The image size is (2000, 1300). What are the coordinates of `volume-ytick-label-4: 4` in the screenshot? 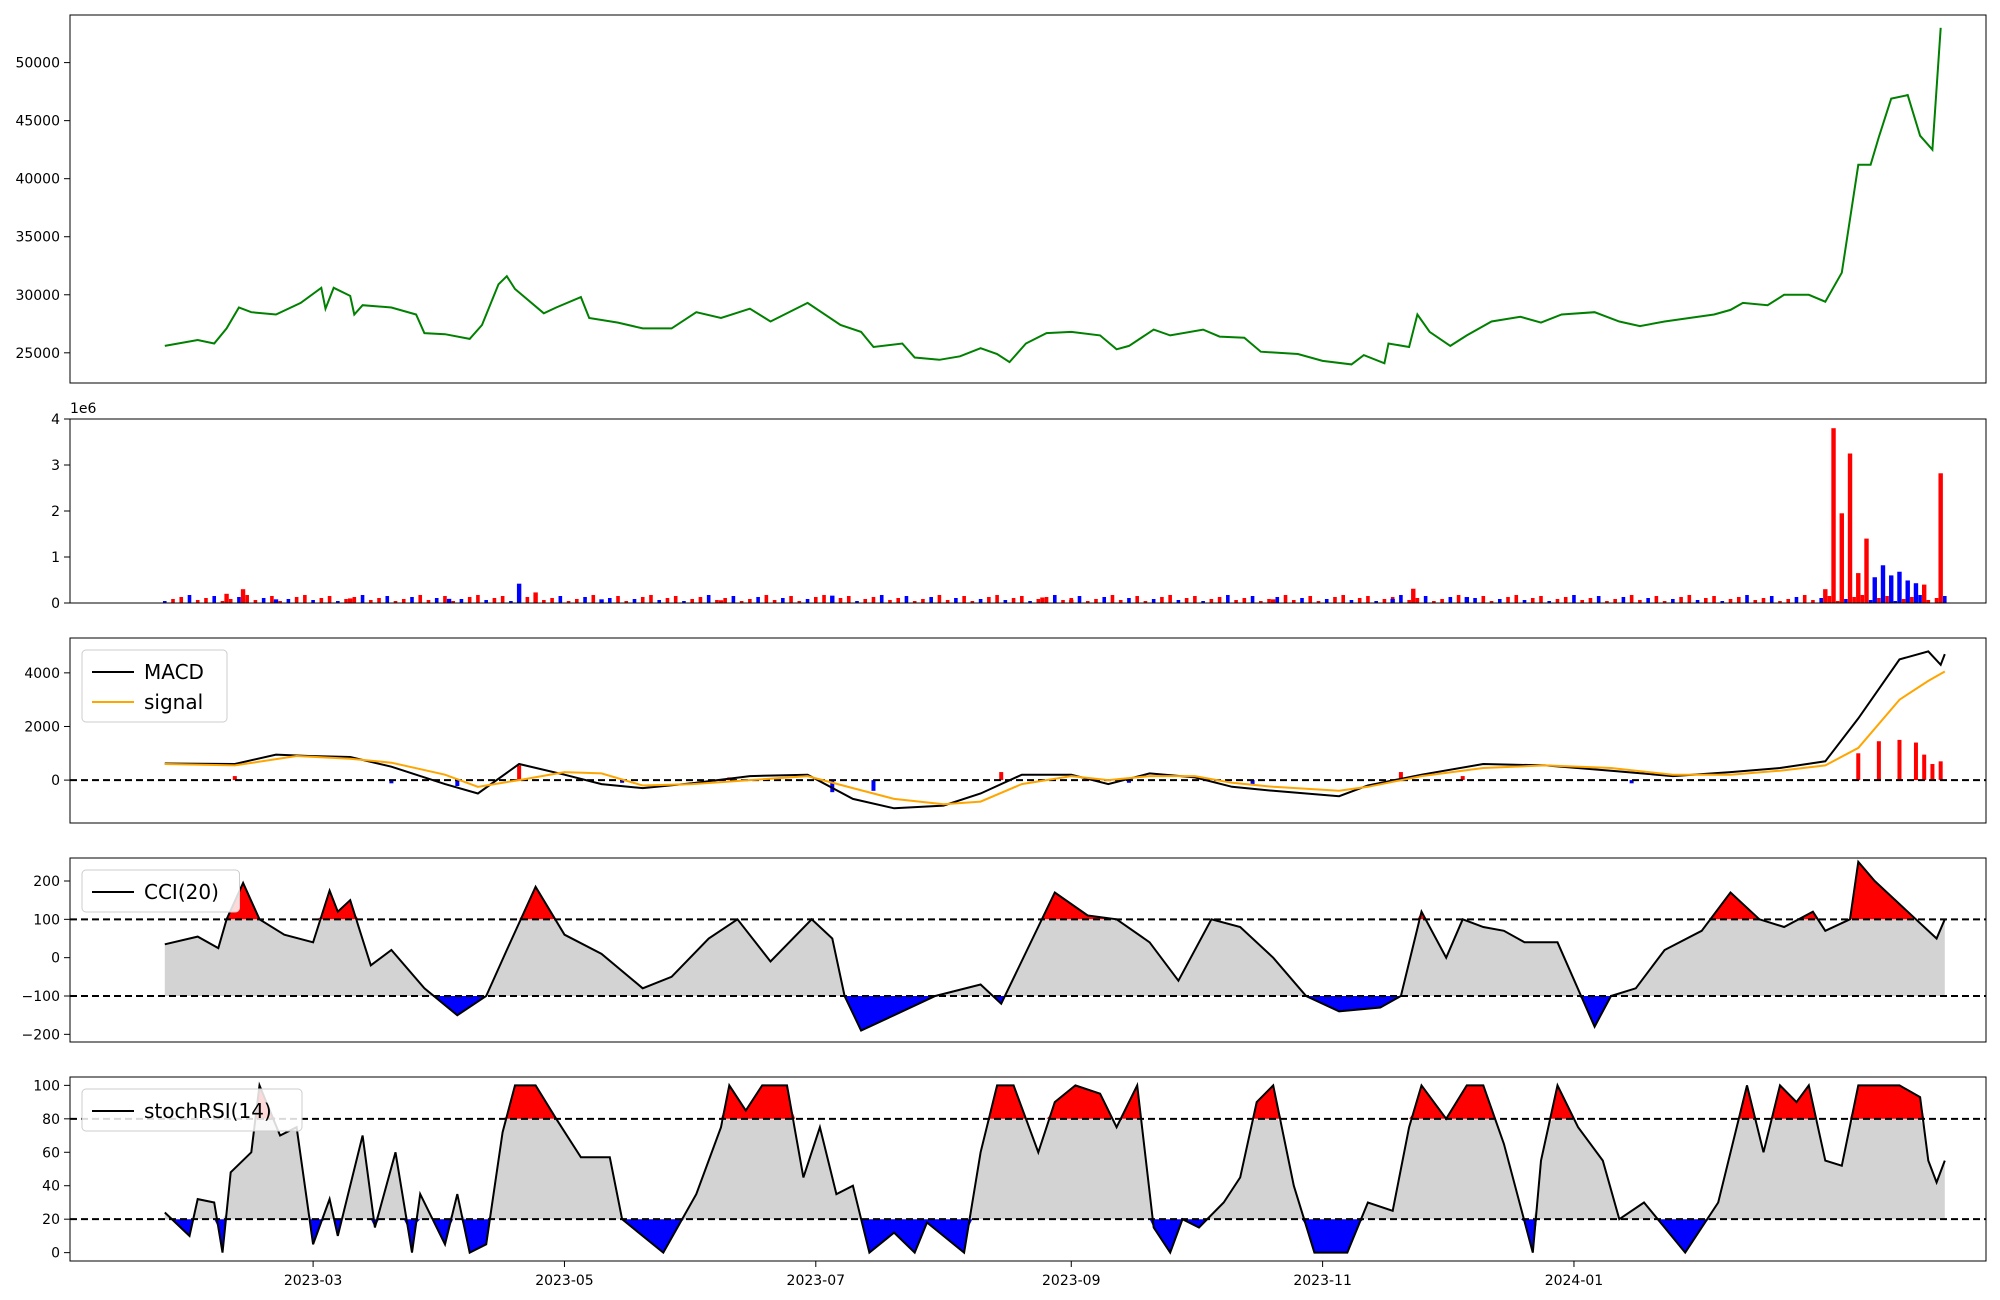 It's located at (55, 420).